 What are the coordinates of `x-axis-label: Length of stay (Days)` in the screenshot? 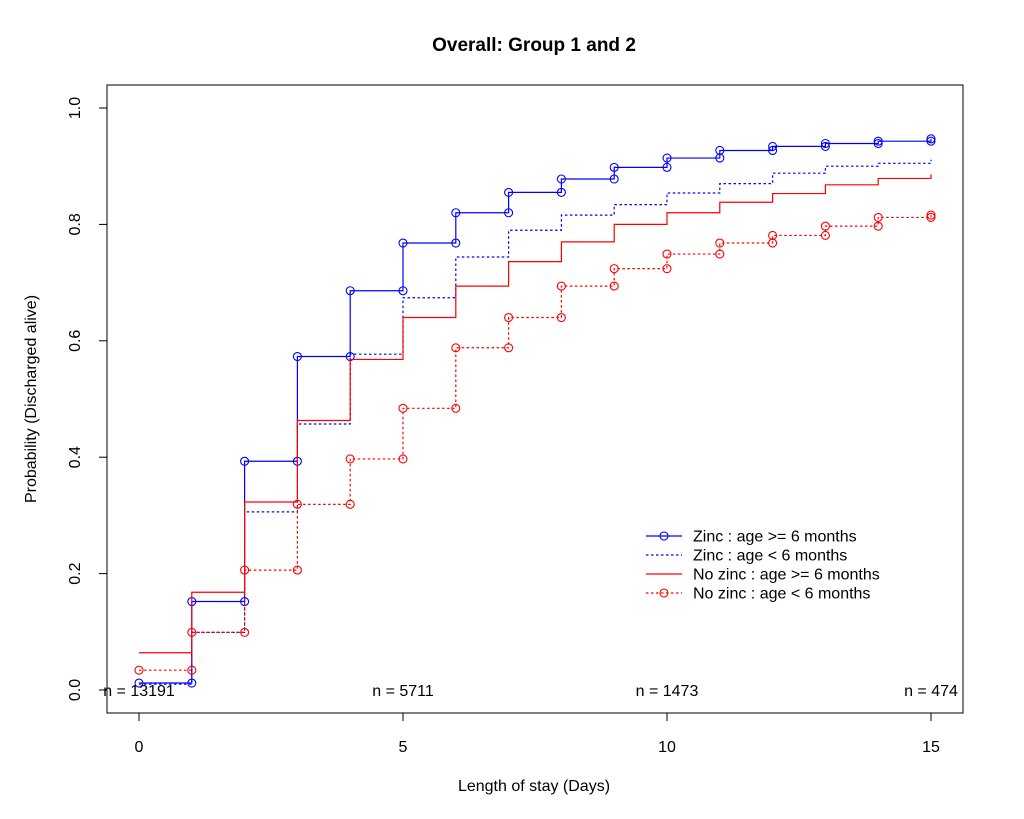 It's located at (534, 786).